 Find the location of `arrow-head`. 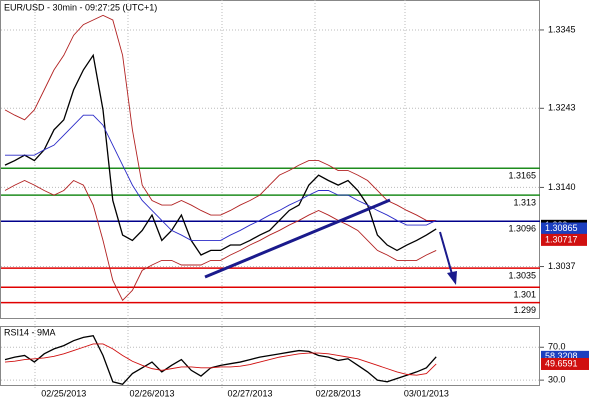

arrow-head is located at coordinates (452, 278).